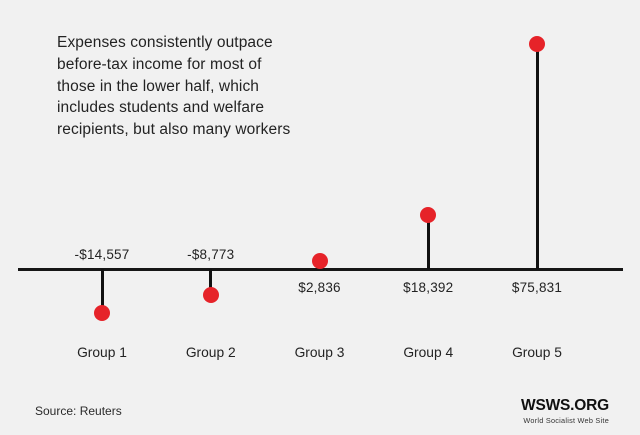  I want to click on source-note: Source: Reuters, so click(78, 411).